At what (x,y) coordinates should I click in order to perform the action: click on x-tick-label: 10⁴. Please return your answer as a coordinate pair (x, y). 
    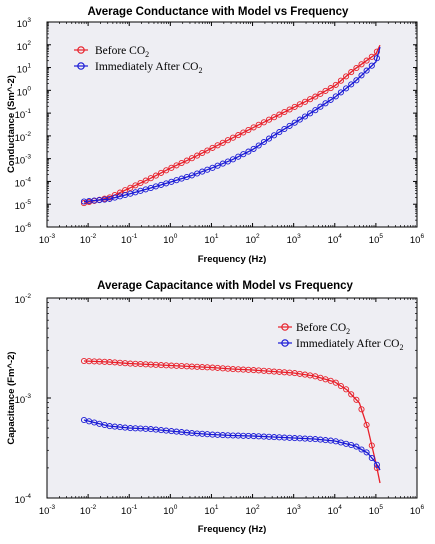
    Looking at the image, I should click on (335, 510).